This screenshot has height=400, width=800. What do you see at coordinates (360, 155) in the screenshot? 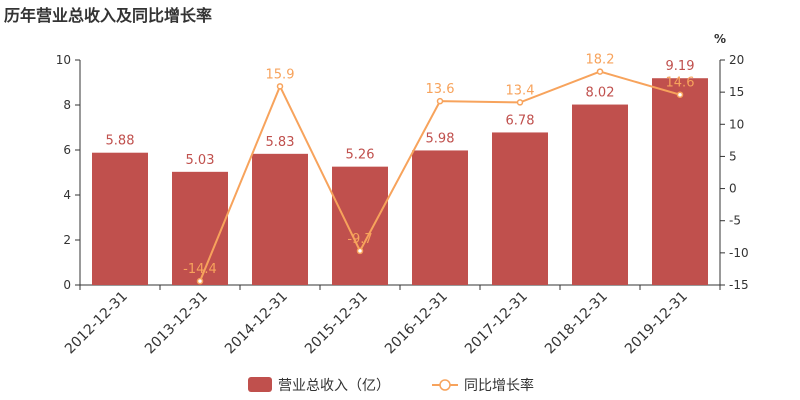
I see `bar-value-label: 5.26` at bounding box center [360, 155].